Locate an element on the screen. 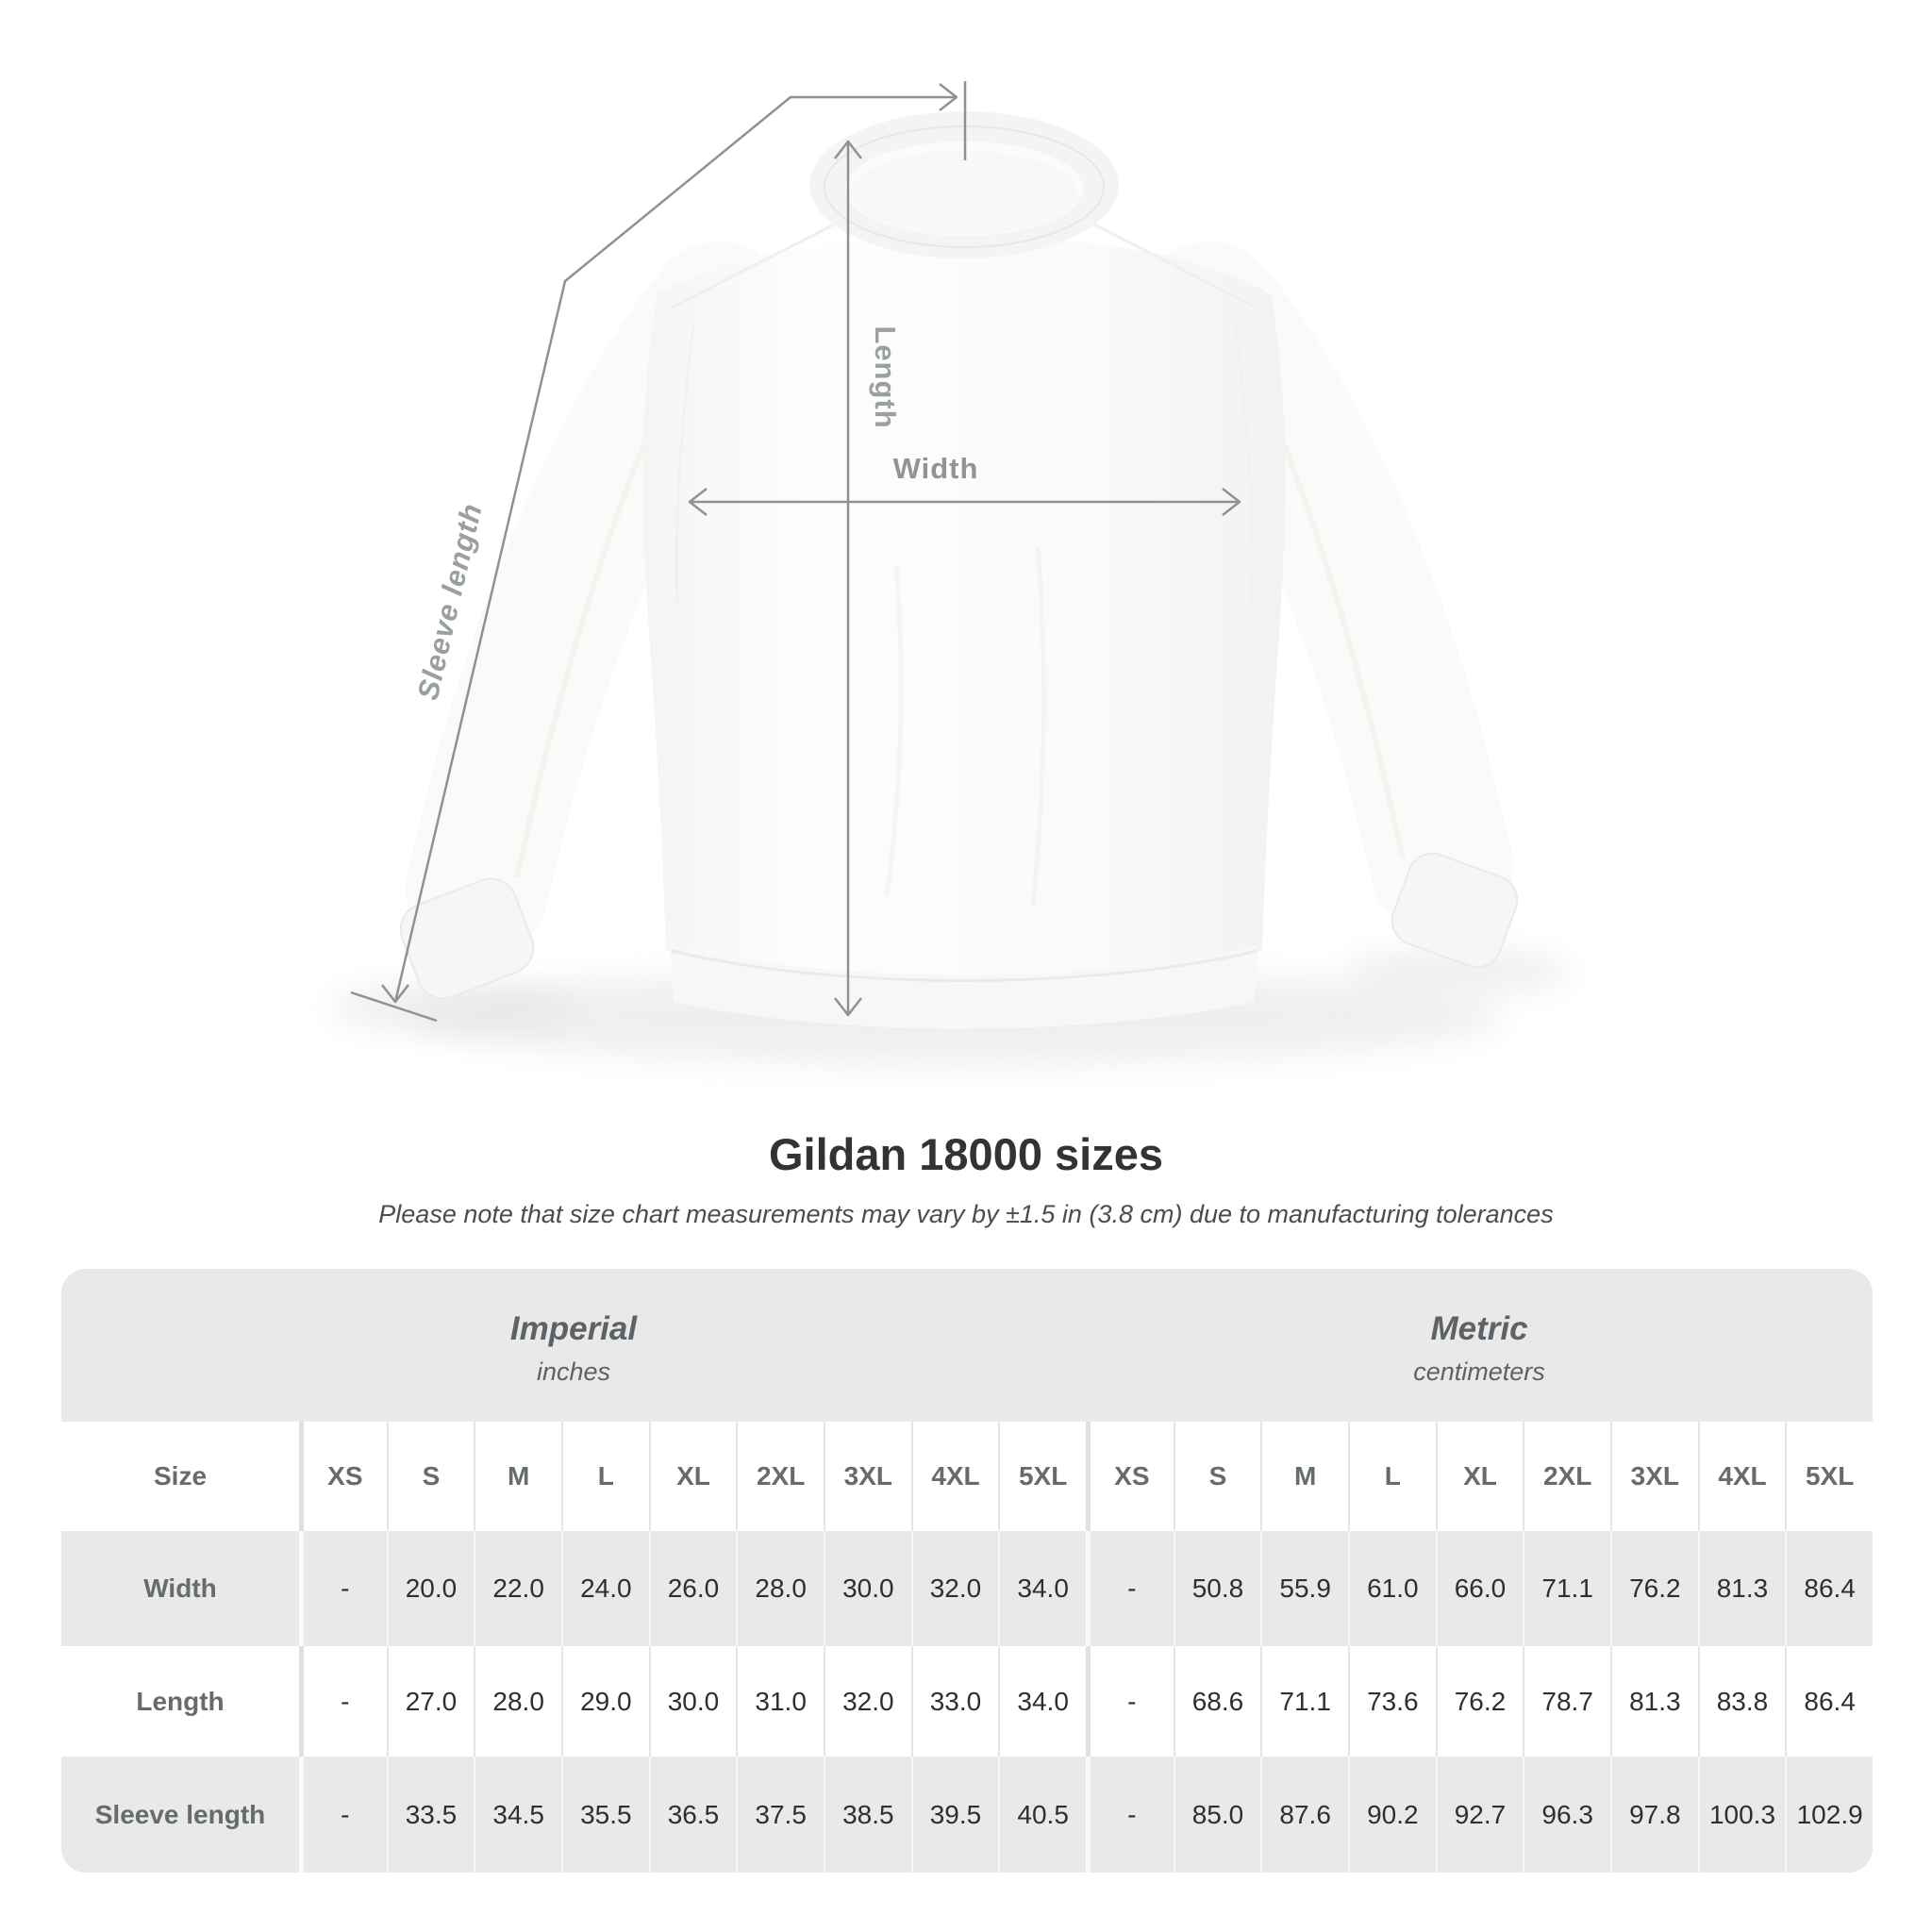  value-cell: 33.0 is located at coordinates (954, 1701).